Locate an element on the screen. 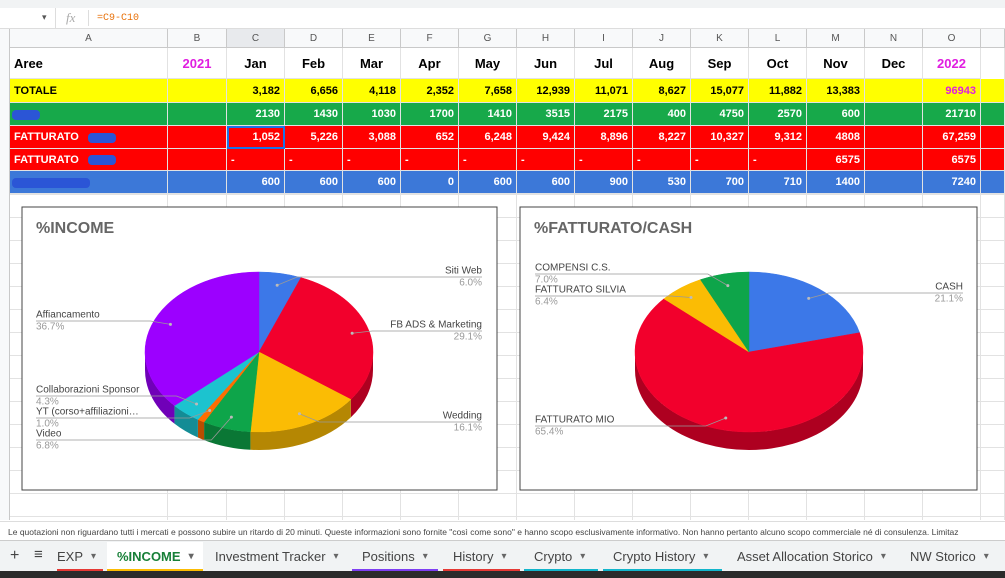  header-cell: Feb is located at coordinates (314, 63).